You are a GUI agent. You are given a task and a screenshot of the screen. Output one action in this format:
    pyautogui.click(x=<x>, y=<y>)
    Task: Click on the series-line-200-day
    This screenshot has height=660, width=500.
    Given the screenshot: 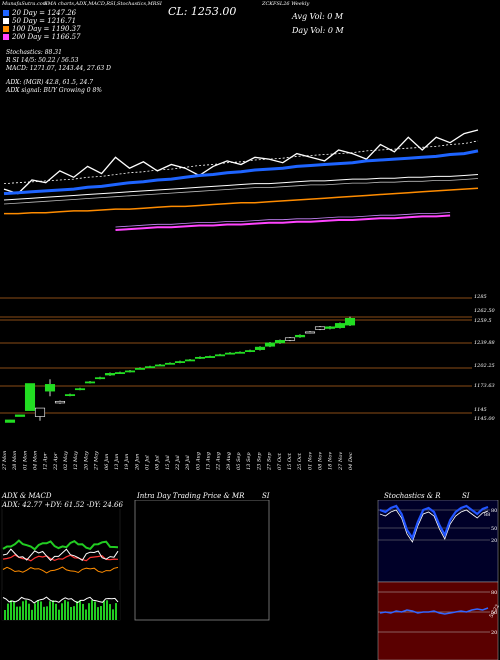 What is the action you would take?
    pyautogui.click(x=283, y=222)
    